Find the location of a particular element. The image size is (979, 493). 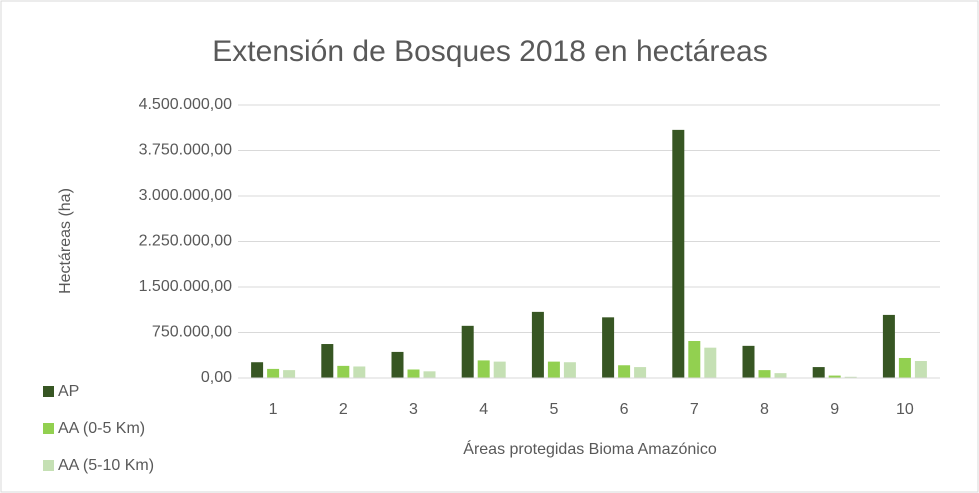

y-tick-label: 3.750.000,00 is located at coordinates (186, 150).